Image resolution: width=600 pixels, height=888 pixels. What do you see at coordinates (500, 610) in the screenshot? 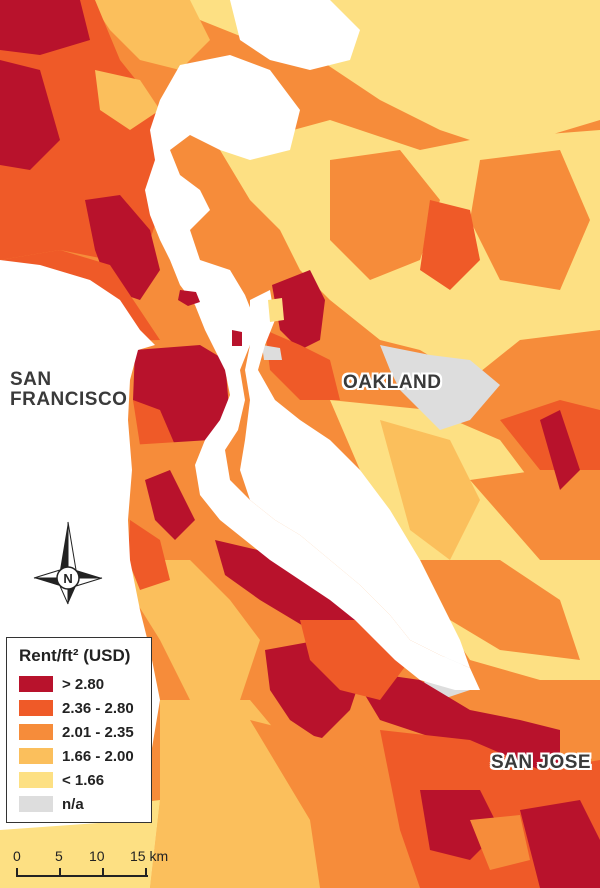
I see `region-eastbay-s-orange` at bounding box center [500, 610].